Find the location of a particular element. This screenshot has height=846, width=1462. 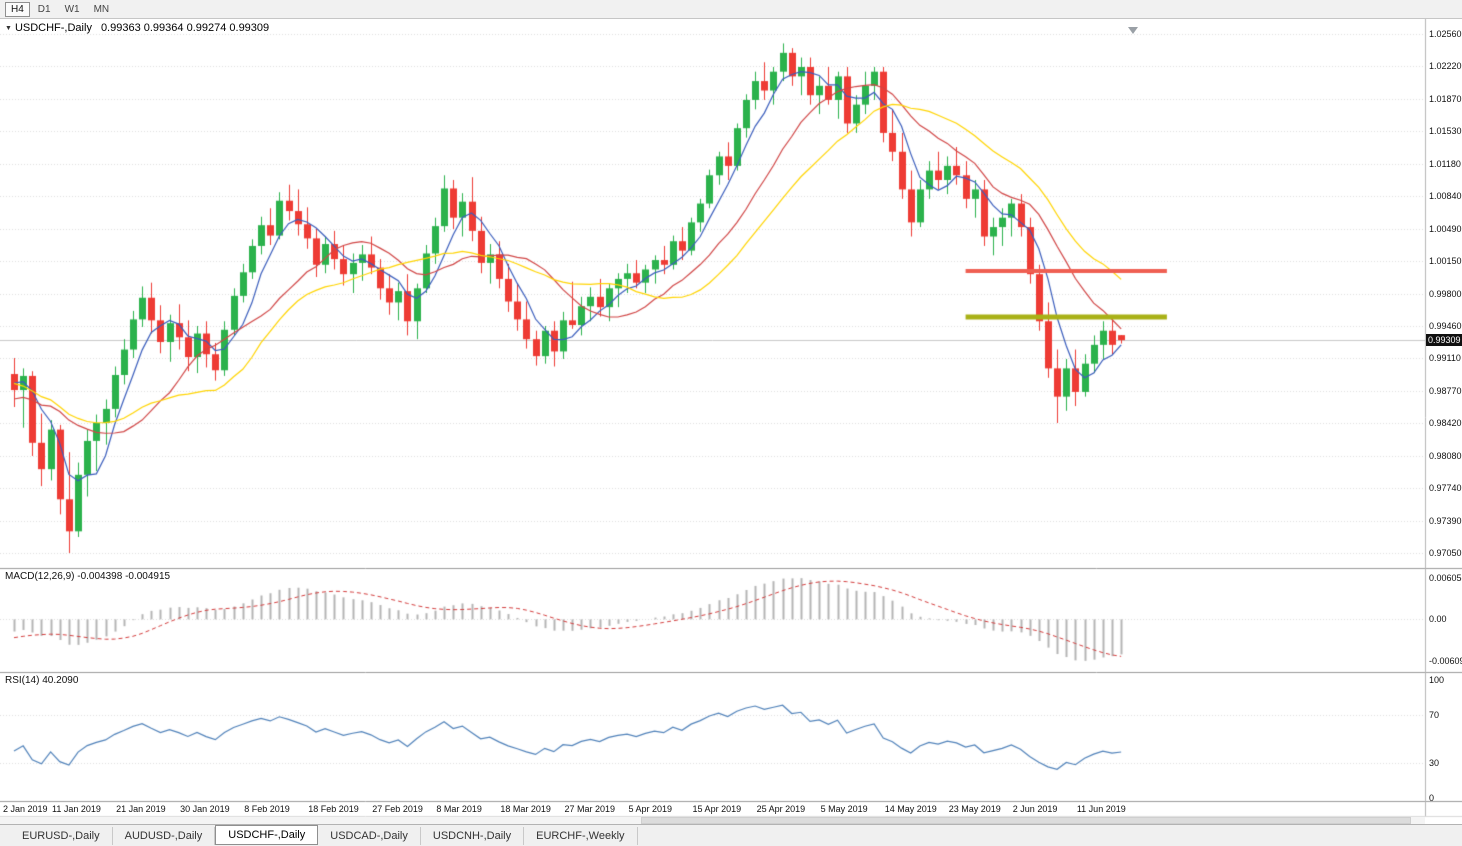

price-axis-label: 0.99110 is located at coordinates (1445, 358).